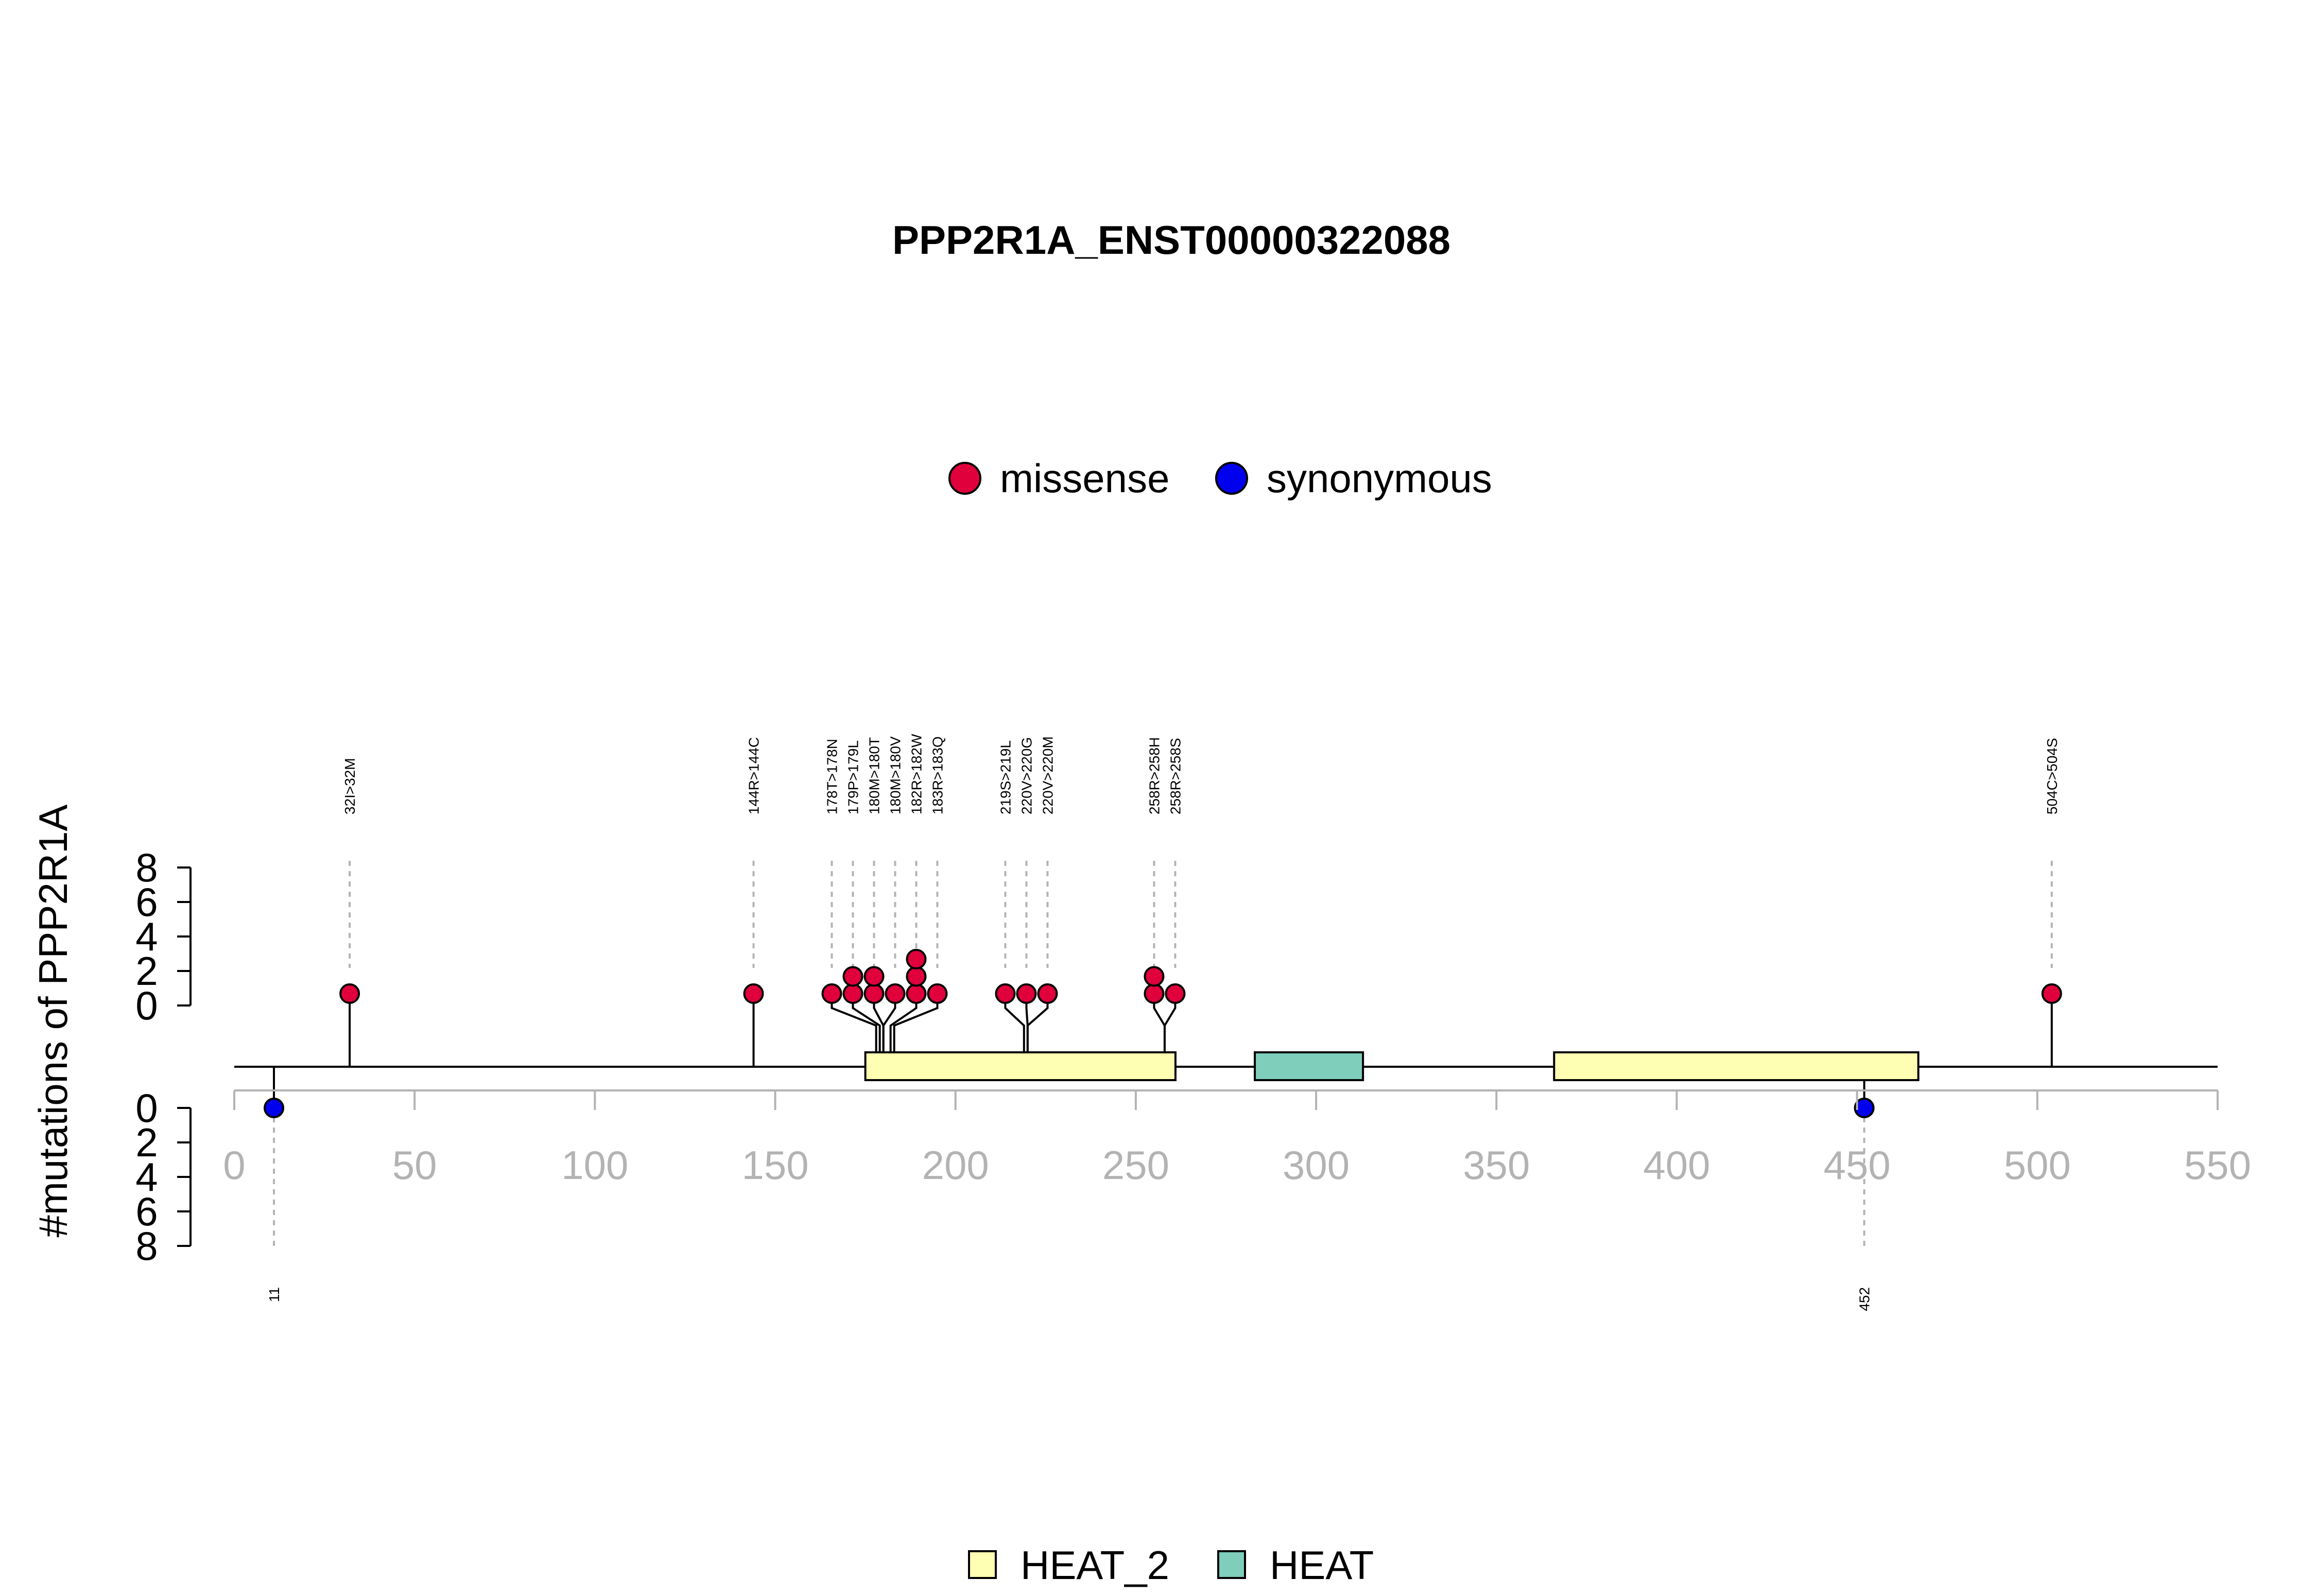  I want to click on x-tick-label: 550, so click(2217, 1165).